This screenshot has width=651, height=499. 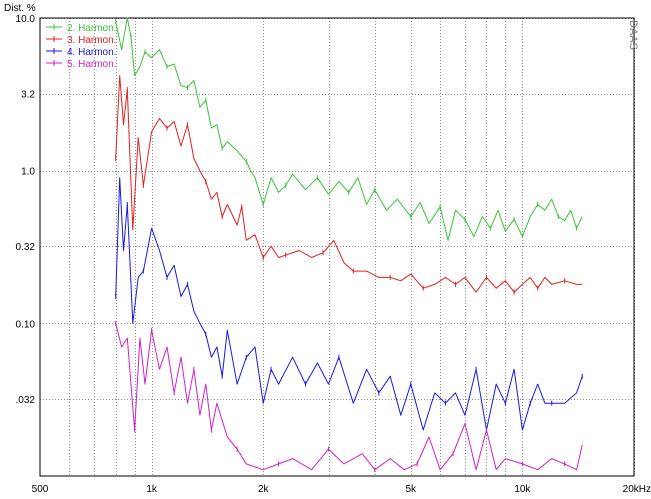 I want to click on legend: 2. Harmon.3. Harmon.4. Harmon.5. Harmon., so click(x=81, y=46).